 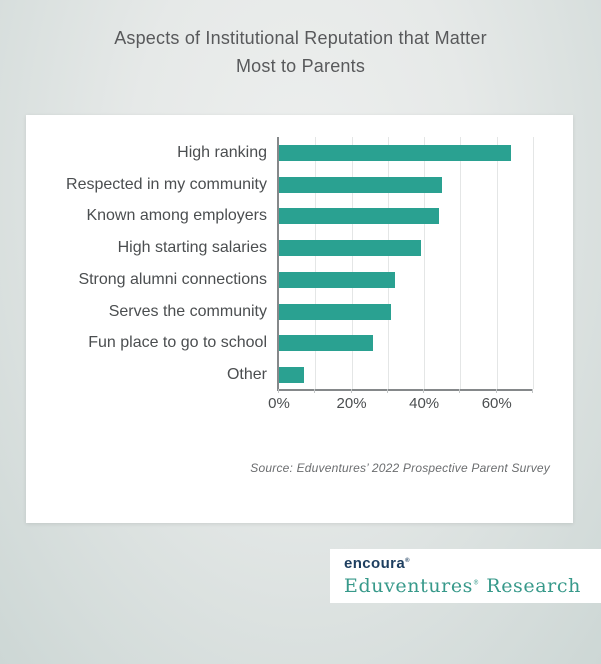 What do you see at coordinates (351, 403) in the screenshot?
I see `x-tick-label: 20%` at bounding box center [351, 403].